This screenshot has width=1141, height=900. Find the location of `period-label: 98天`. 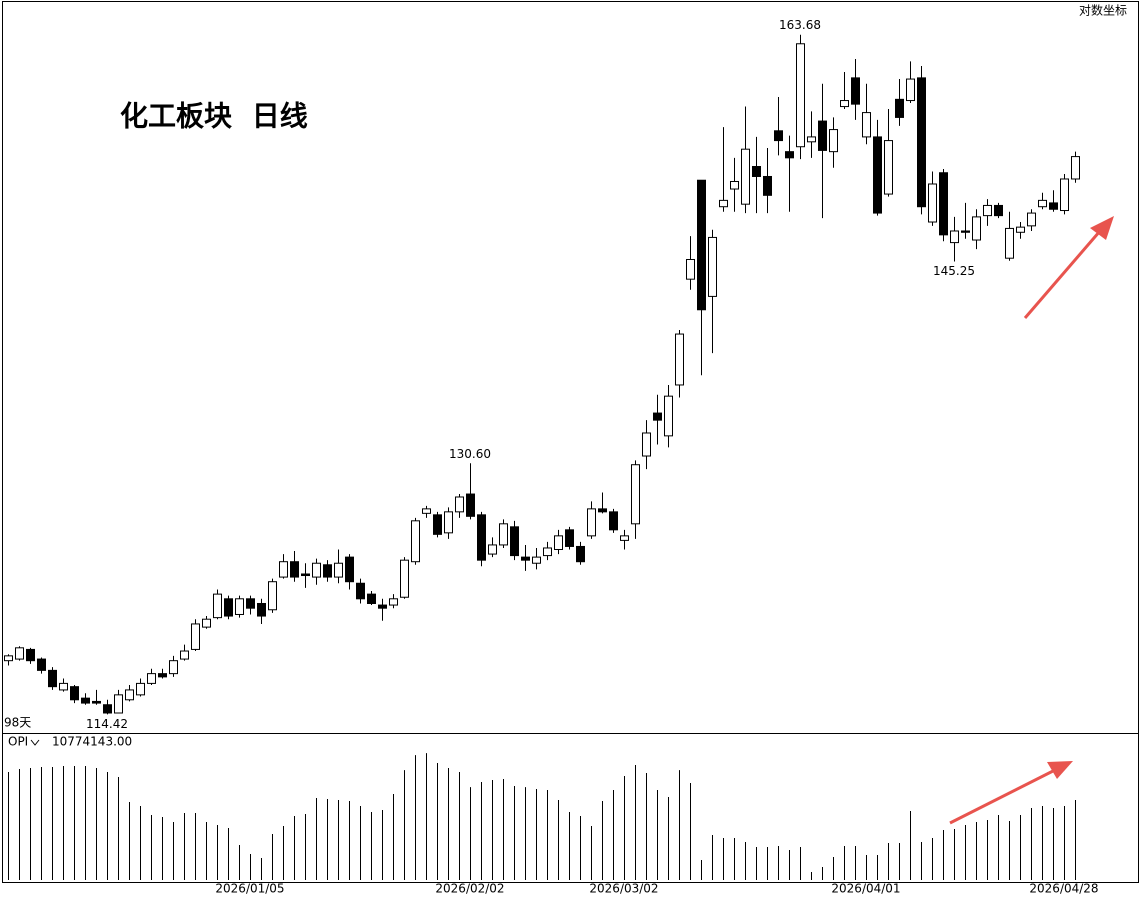

period-label: 98天 is located at coordinates (17, 723).